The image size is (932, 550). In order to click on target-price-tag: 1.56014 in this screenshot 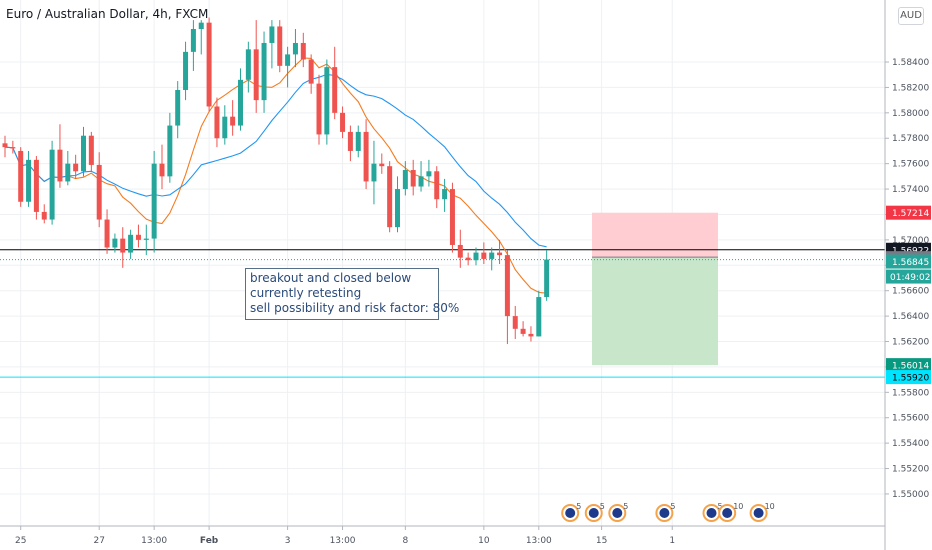, I will do `click(908, 365)`.